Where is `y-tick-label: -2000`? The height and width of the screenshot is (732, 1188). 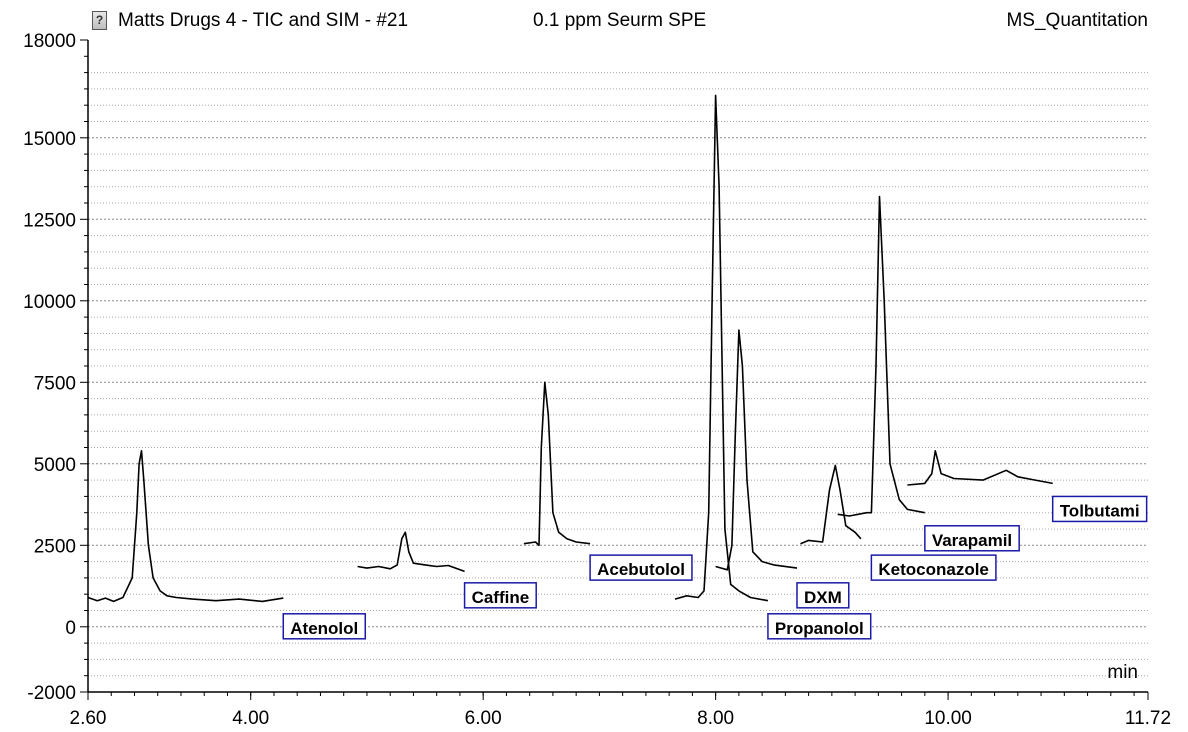
y-tick-label: -2000 is located at coordinates (51, 693).